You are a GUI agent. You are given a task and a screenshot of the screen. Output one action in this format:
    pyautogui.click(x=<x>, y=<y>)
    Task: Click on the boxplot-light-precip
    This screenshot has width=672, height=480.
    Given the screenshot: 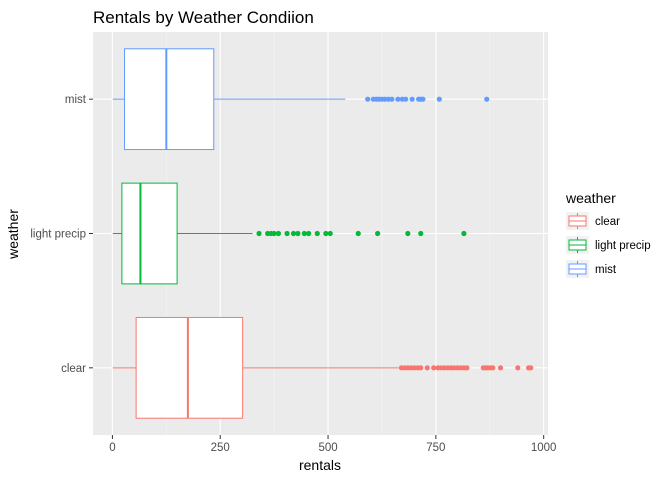 What is the action you would take?
    pyautogui.click(x=289, y=233)
    